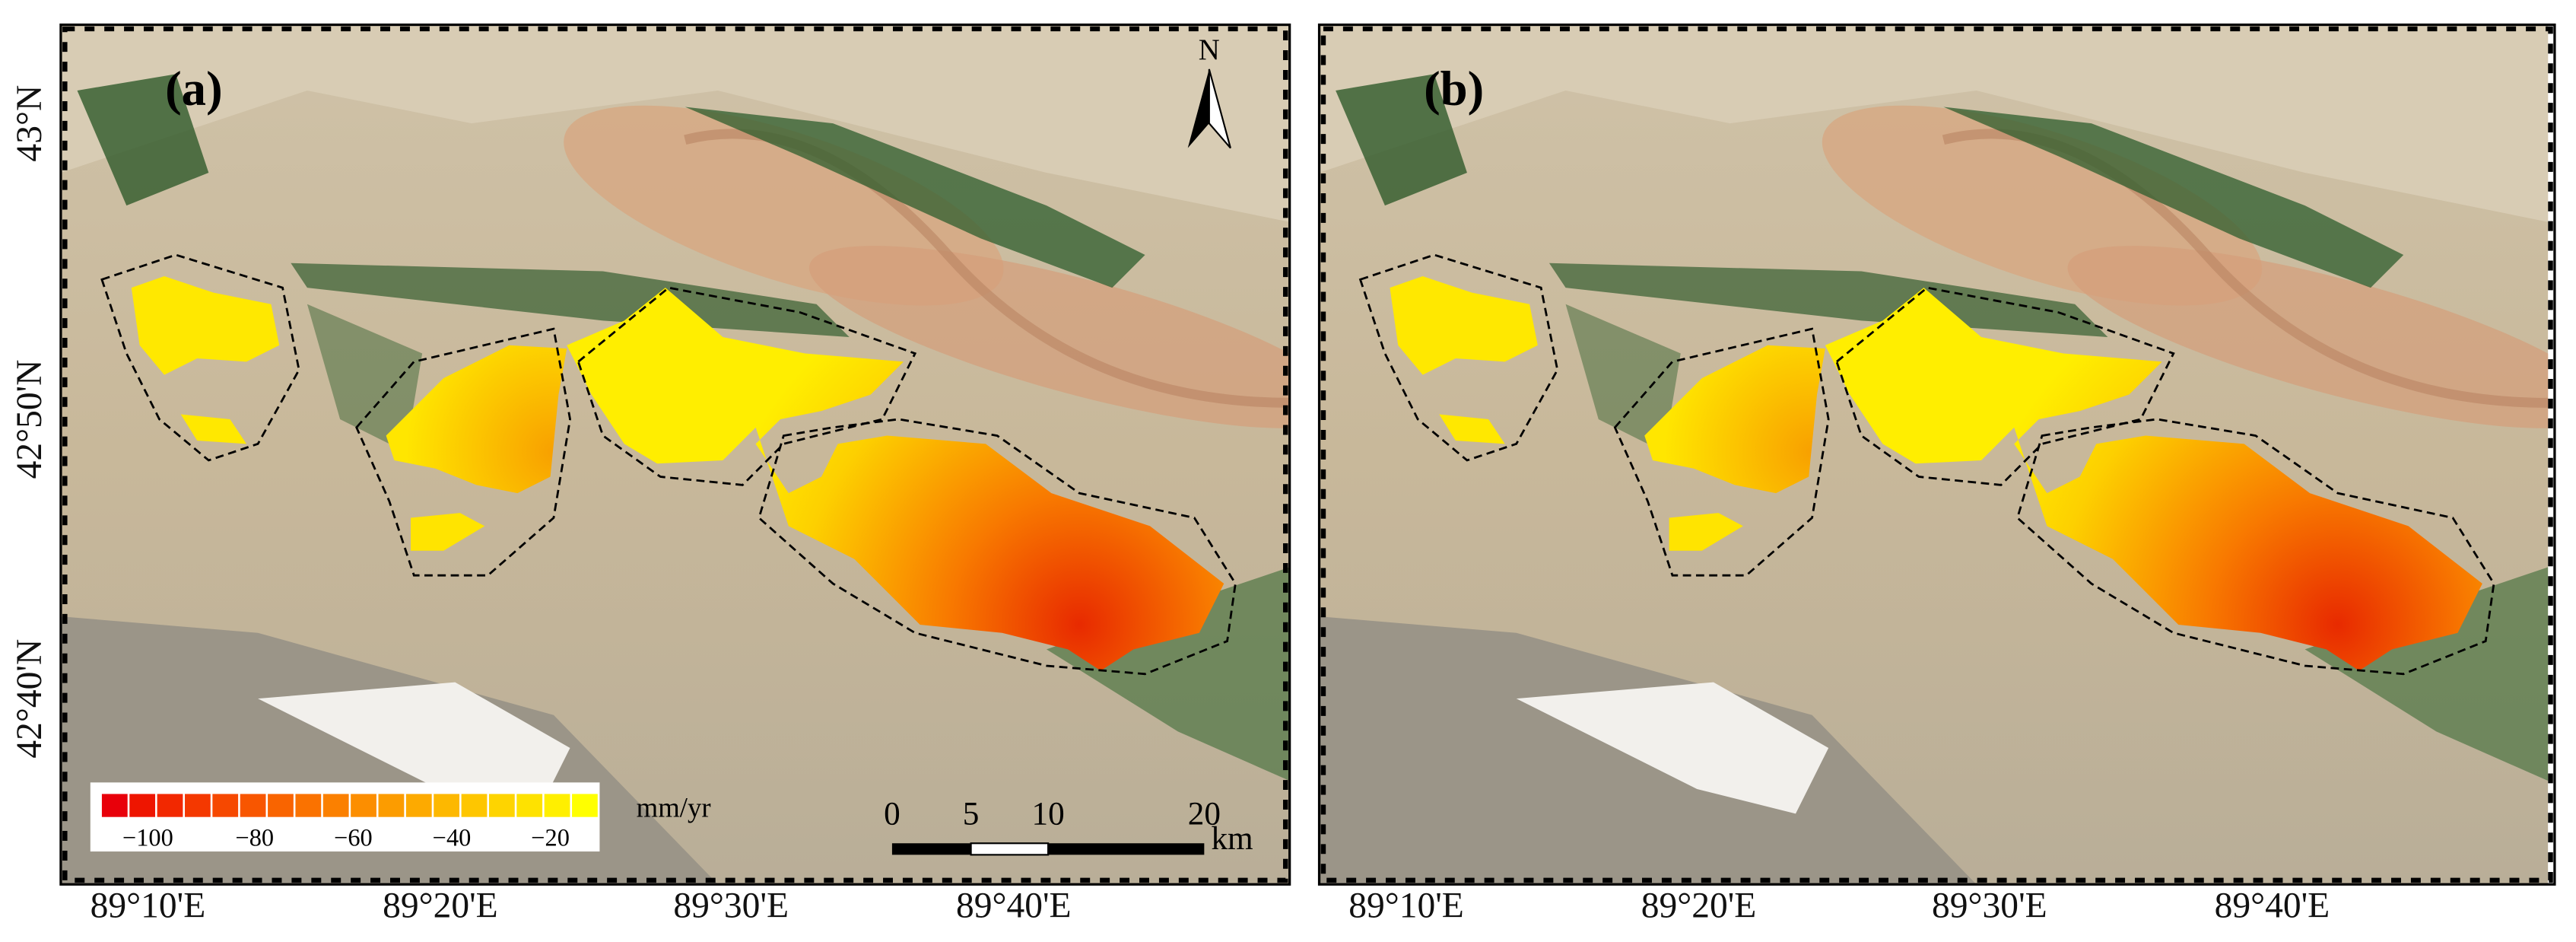 This screenshot has height=942, width=2576. What do you see at coordinates (1068, 827) in the screenshot?
I see `scale-bar: km 0 5 10 20` at bounding box center [1068, 827].